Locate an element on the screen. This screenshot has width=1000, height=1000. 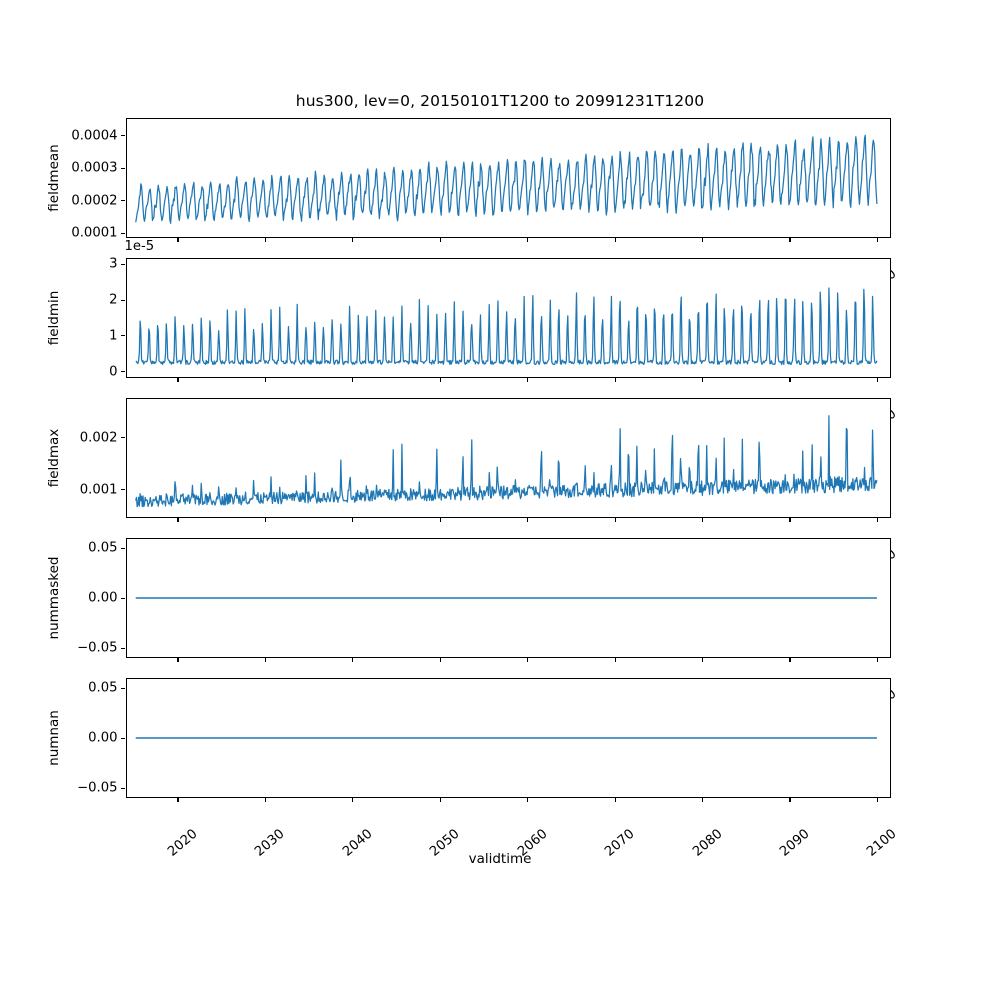
y-tick-label-fieldmax: 0.002 is located at coordinates (98, 438).